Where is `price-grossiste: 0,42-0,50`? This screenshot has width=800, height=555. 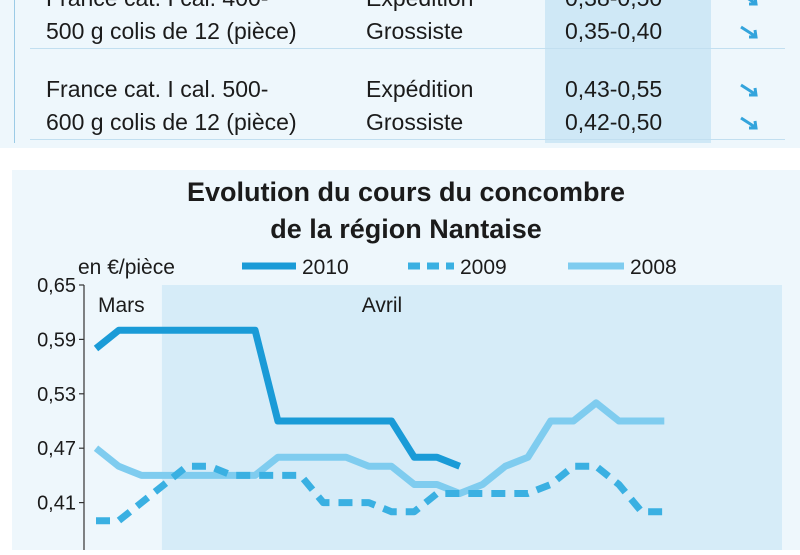
price-grossiste: 0,42-0,50 is located at coordinates (614, 122).